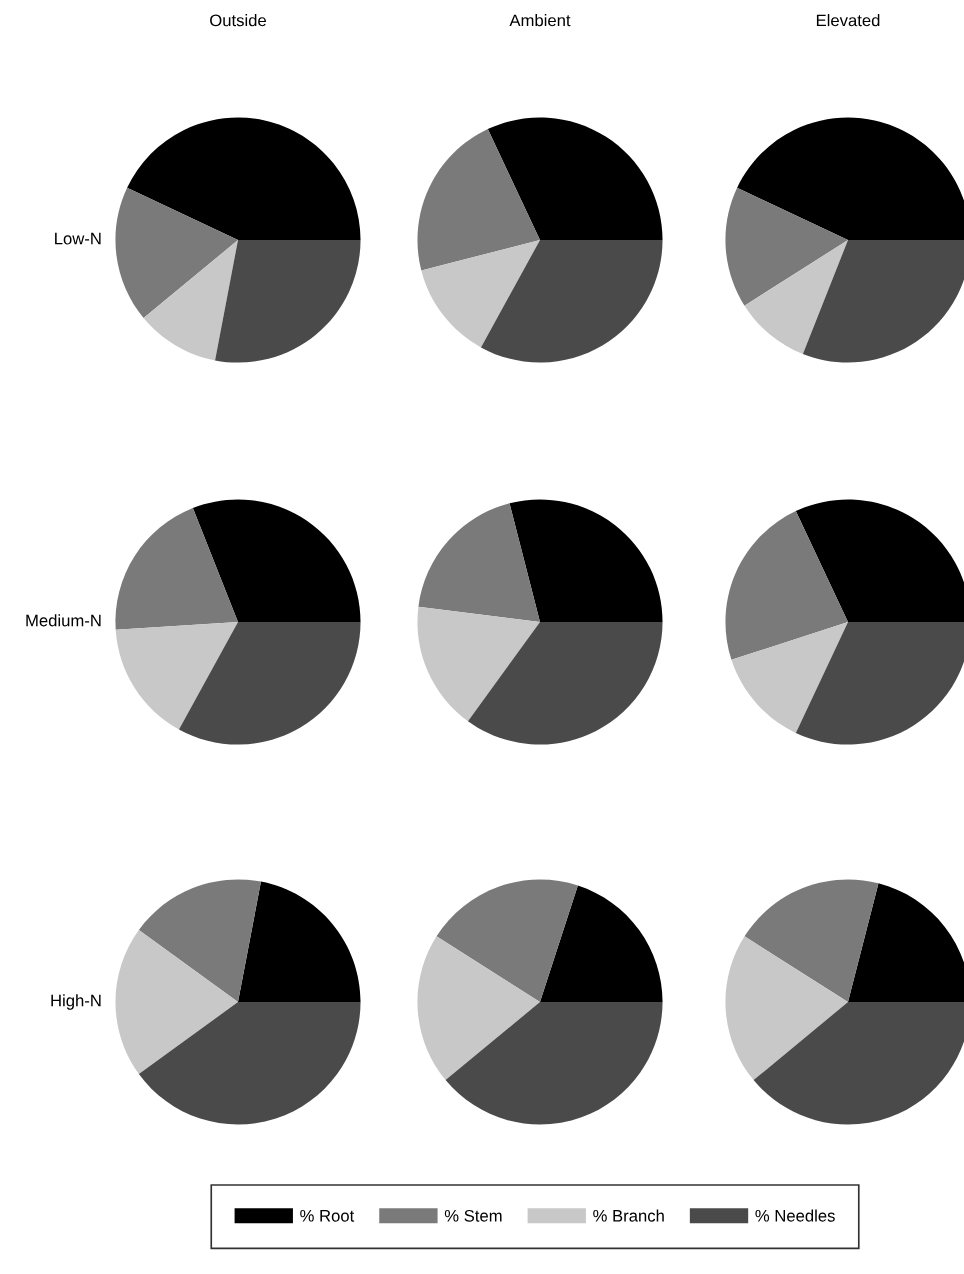  I want to click on chart-title: Outside, so click(238, 20).